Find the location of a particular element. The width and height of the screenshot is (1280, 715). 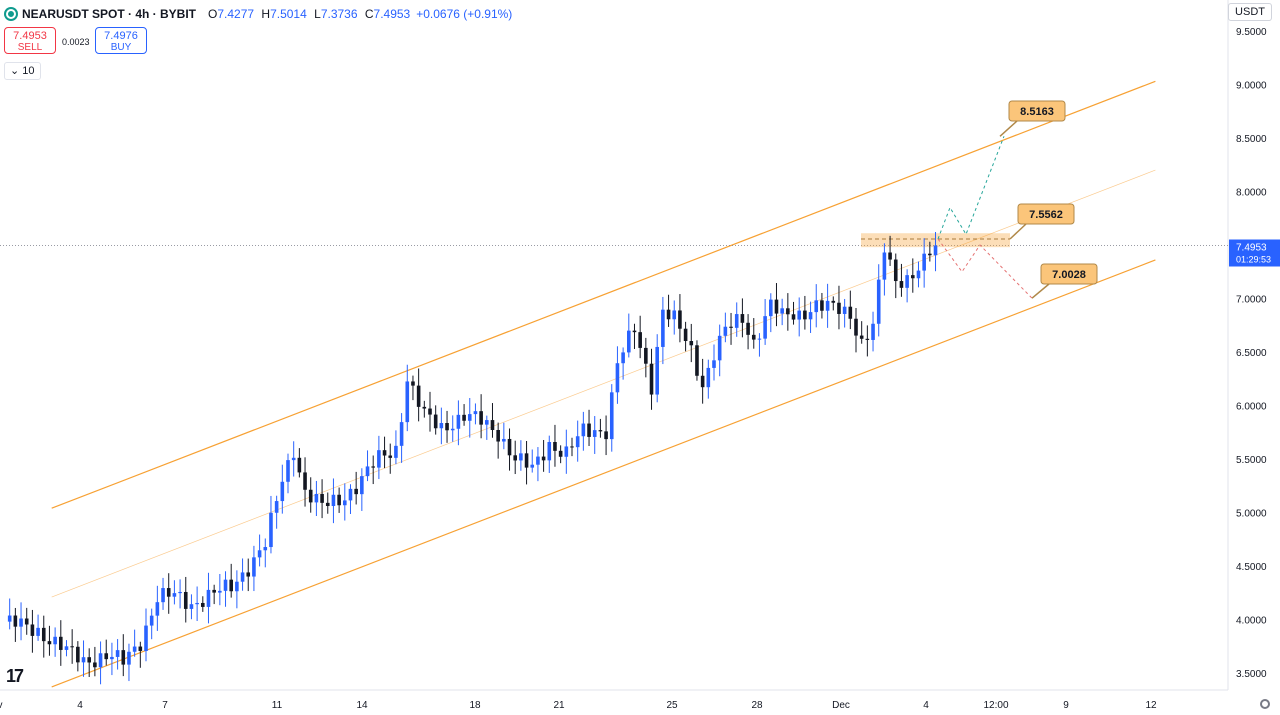

symbol-title: NEARUSDT SPOT · 4h · BYBIT is located at coordinates (109, 14).